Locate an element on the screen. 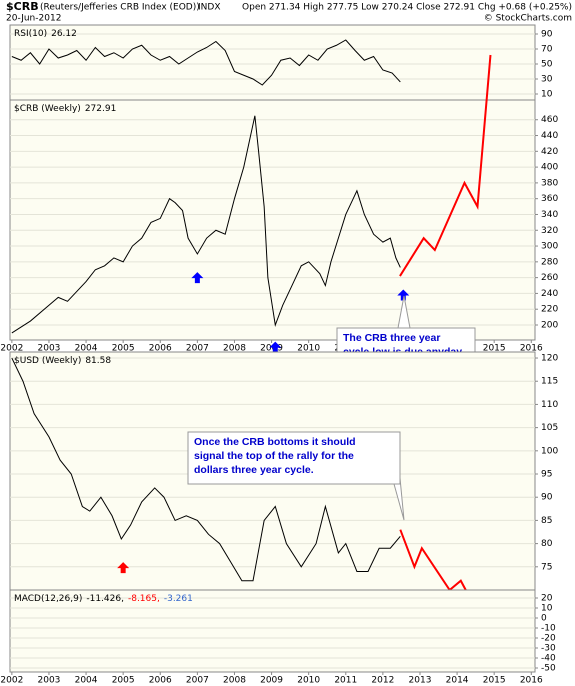  x-tick-label: 2014 is located at coordinates (457, 681).